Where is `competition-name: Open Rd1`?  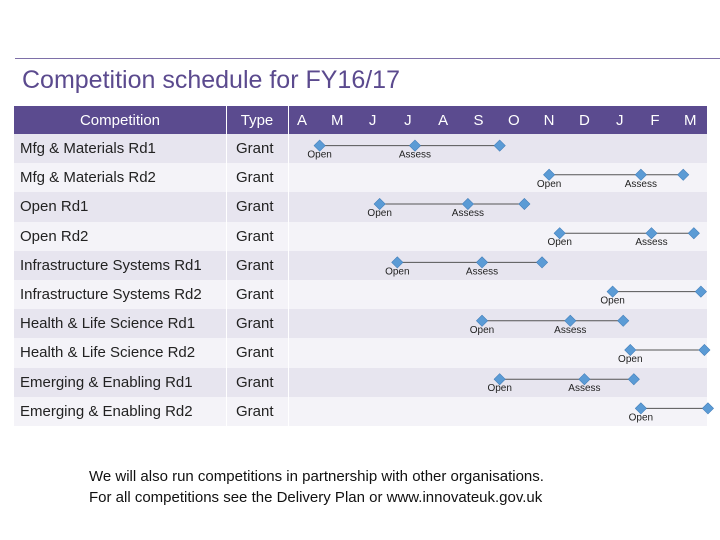
competition-name: Open Rd1 is located at coordinates (54, 207).